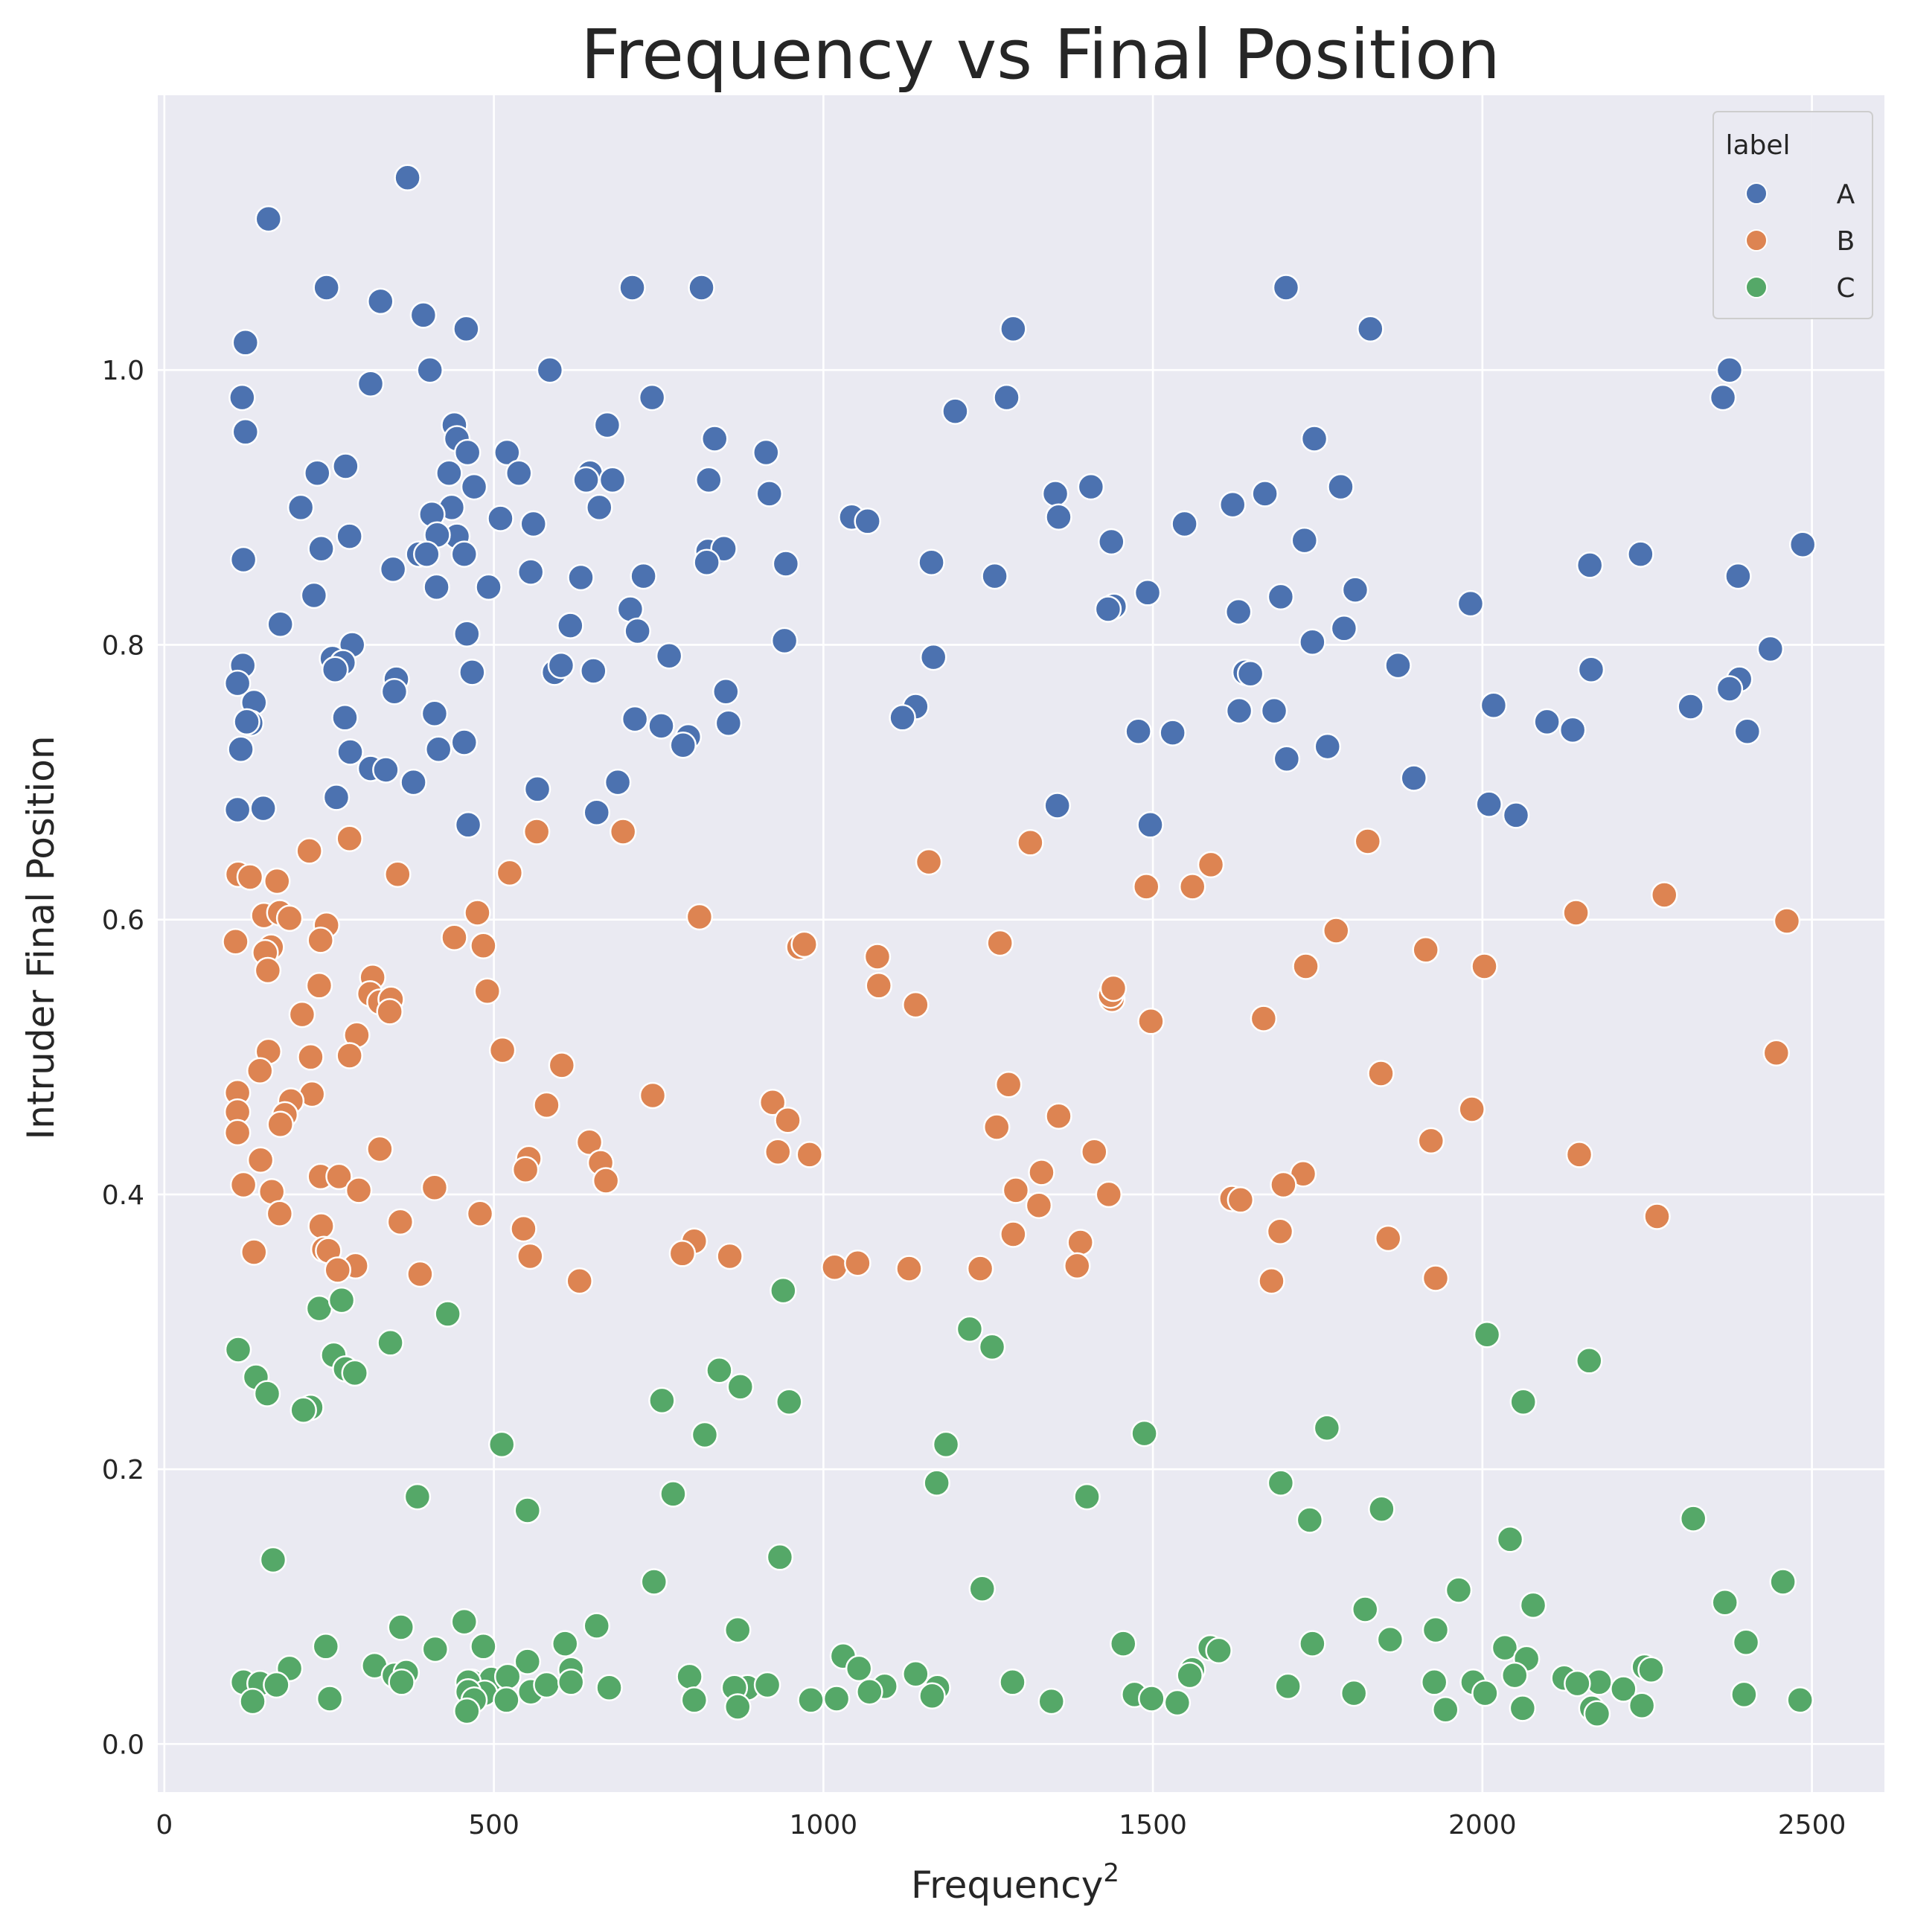 This screenshot has width=1906, height=1932. What do you see at coordinates (123, 645) in the screenshot?
I see `y-tick-label: 0.8` at bounding box center [123, 645].